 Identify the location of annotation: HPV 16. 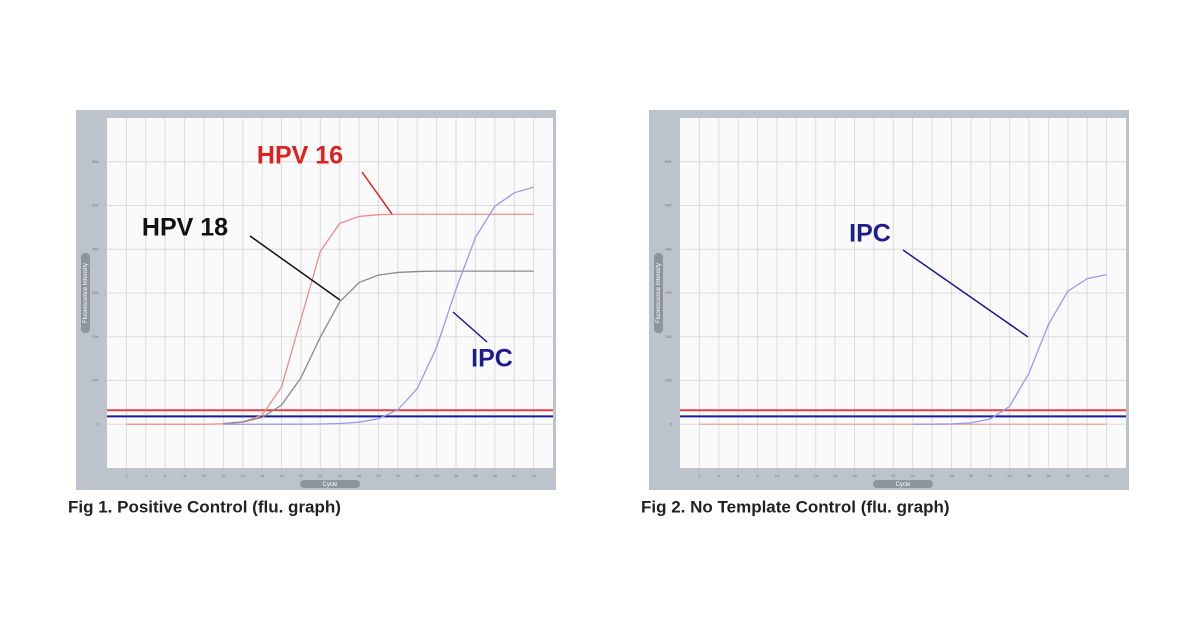
(300, 156).